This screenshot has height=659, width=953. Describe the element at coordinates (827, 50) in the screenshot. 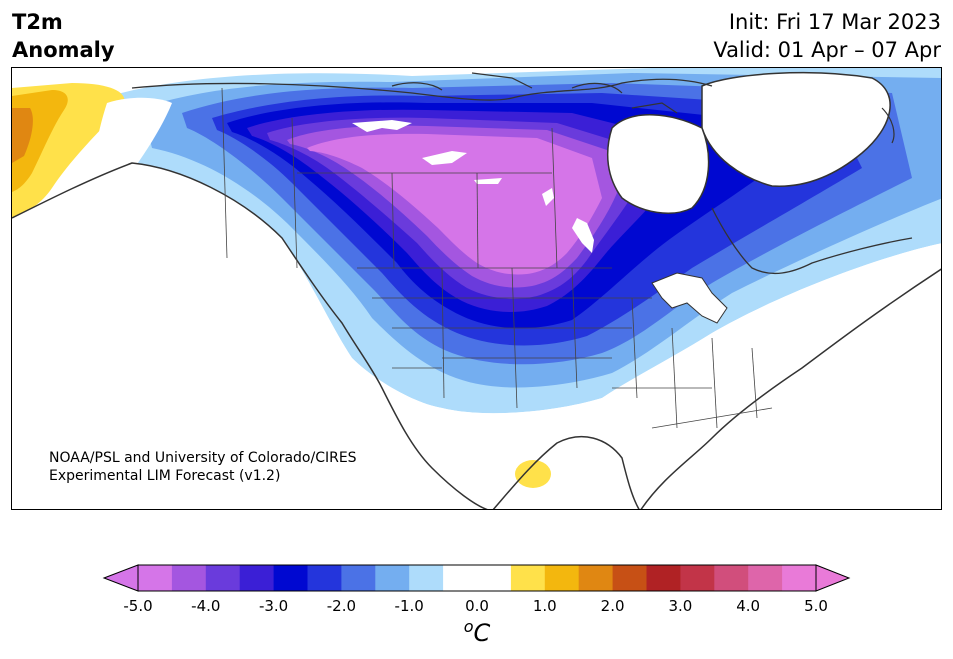

I see `valid-range: Valid: 01 Apr – 07 Apr` at that location.